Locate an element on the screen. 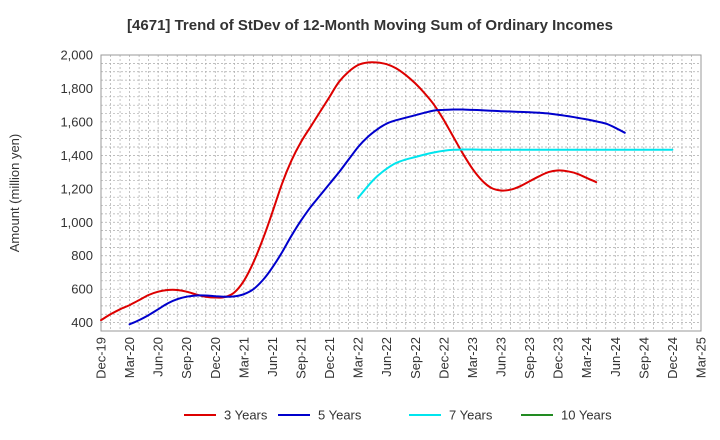 The height and width of the screenshot is (440, 720). legend-label-7-years: 7 Years is located at coordinates (471, 415).